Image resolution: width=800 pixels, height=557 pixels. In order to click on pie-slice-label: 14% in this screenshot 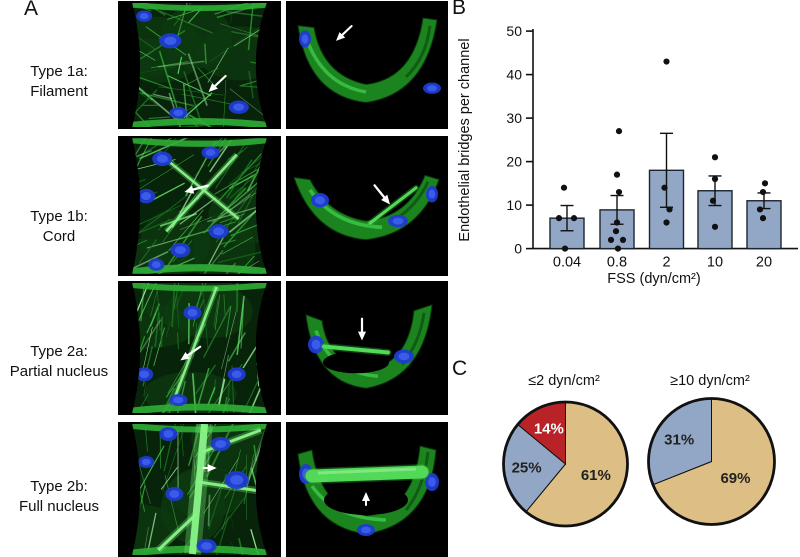, I will do `click(549, 429)`.